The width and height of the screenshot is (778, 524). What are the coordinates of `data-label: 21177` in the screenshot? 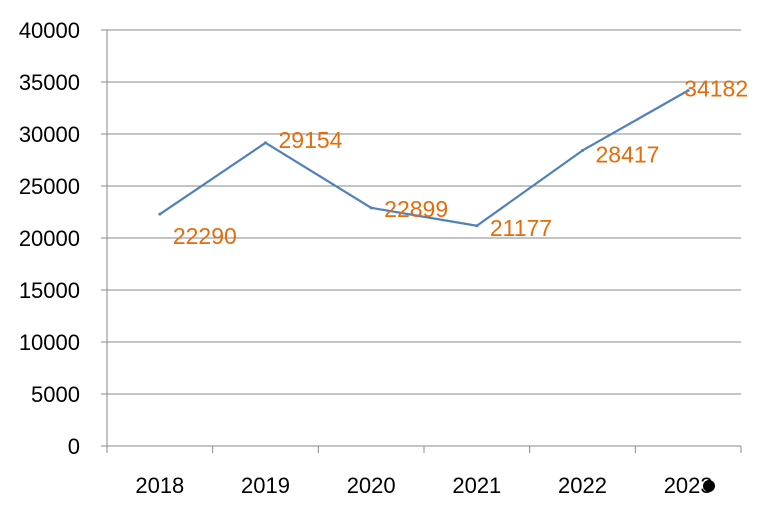 It's located at (521, 228).